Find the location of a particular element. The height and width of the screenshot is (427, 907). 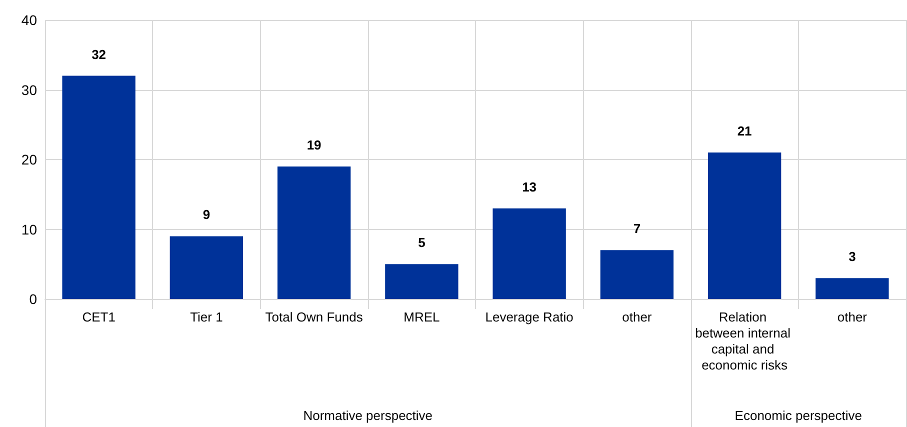

x-tick-label: Relation between internal capital and economic risks is located at coordinates (744, 341).